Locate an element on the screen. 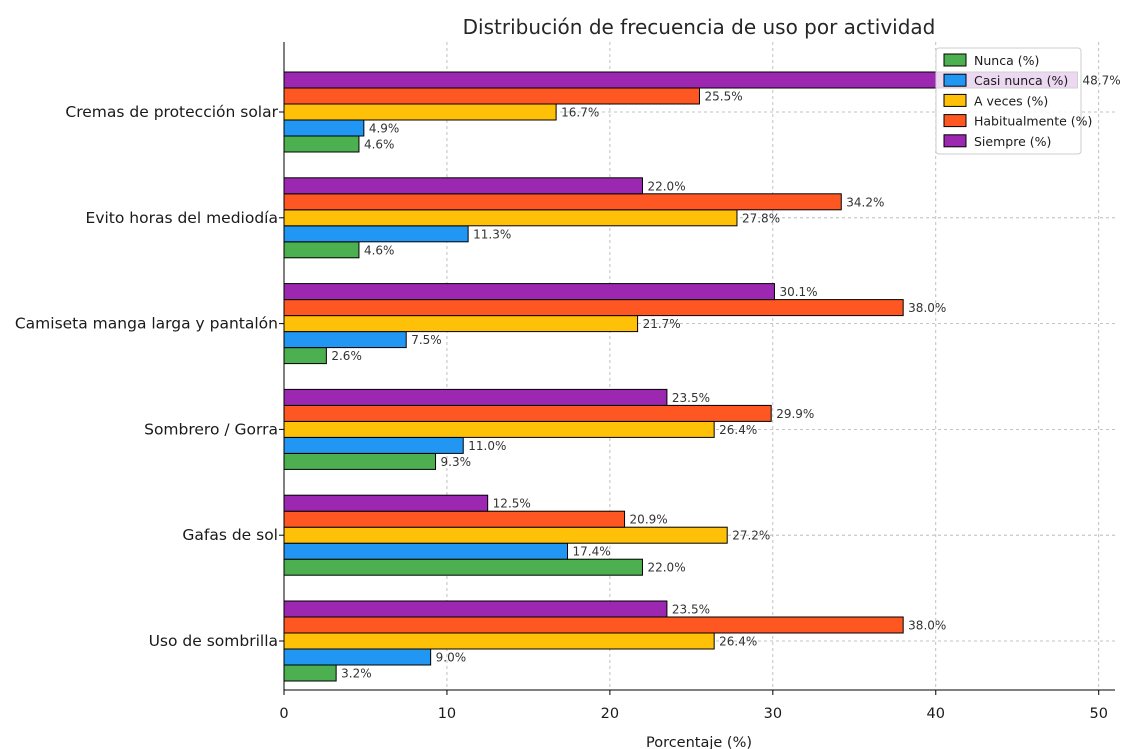  legend-label: A veces (%) is located at coordinates (1011, 100).